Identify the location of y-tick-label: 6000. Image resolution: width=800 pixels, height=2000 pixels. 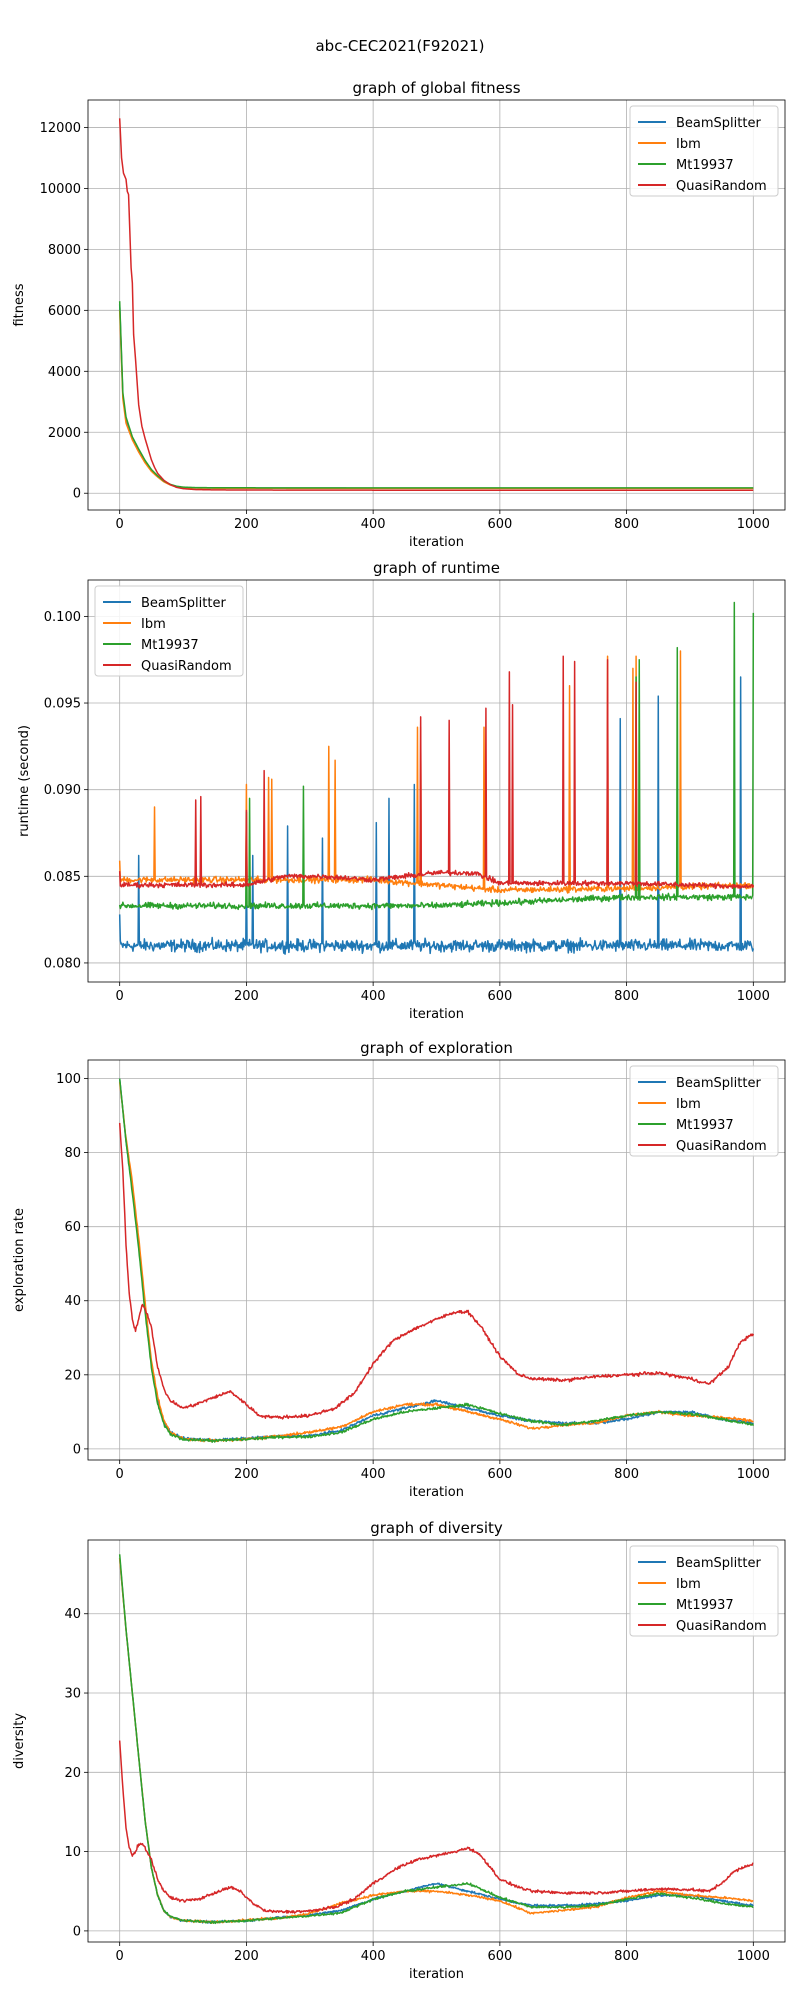
(64, 311).